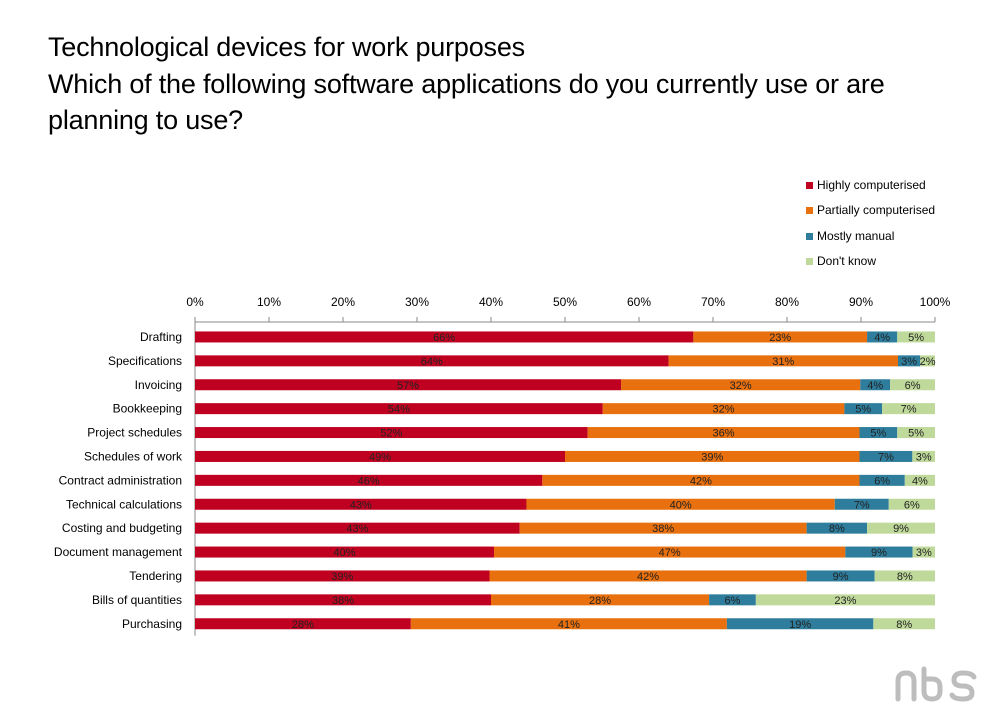 This screenshot has height=719, width=1000. I want to click on data-label: 19%, so click(800, 625).